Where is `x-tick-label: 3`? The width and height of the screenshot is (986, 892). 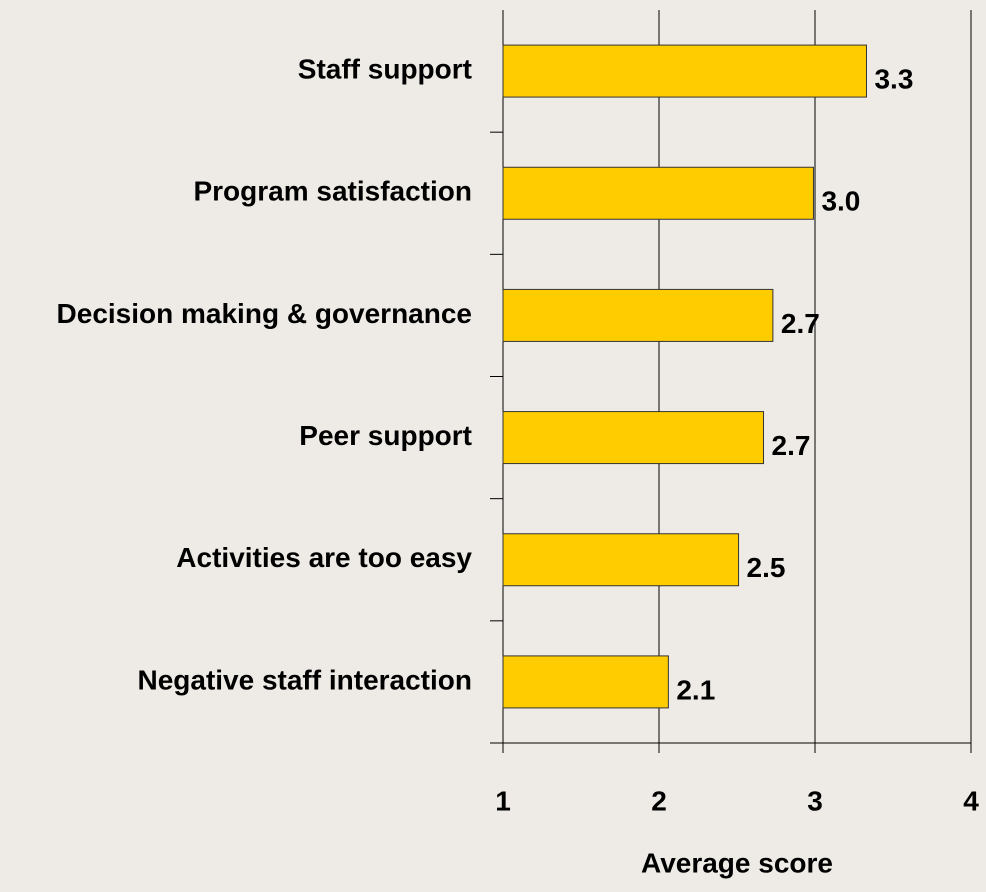 x-tick-label: 3 is located at coordinates (815, 800).